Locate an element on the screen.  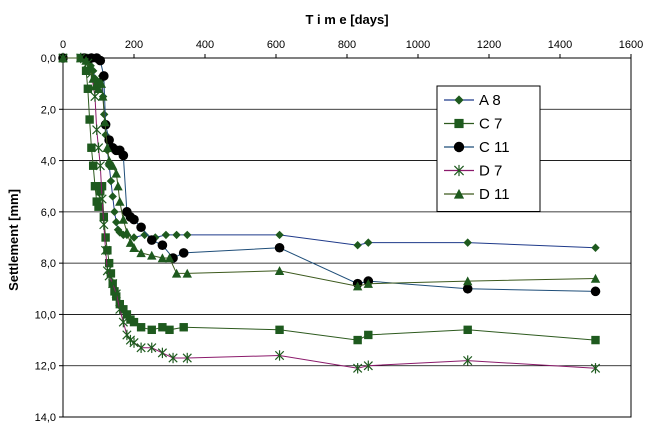
legend-label: C 11 is located at coordinates (494, 147).